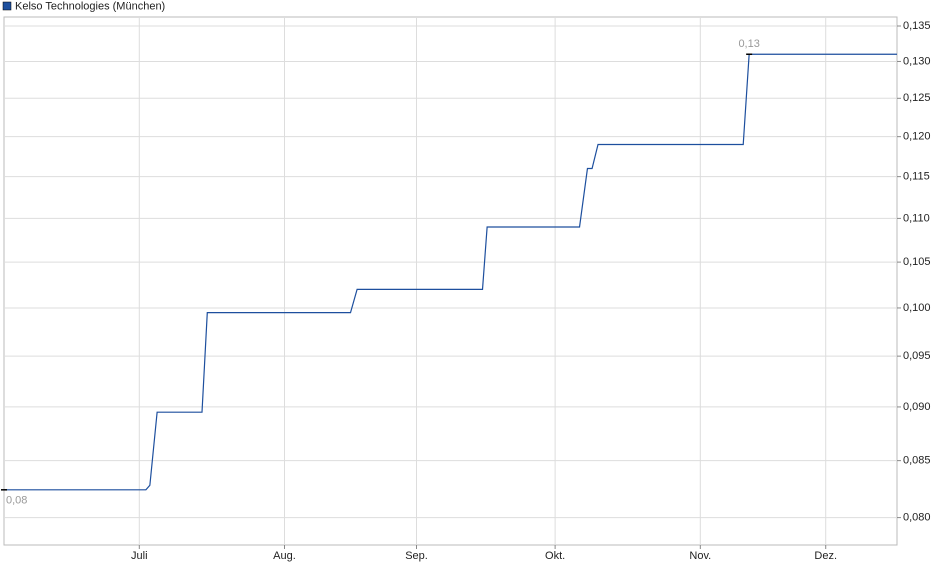 The height and width of the screenshot is (579, 940). I want to click on y-tick-label: 0,095, so click(917, 356).